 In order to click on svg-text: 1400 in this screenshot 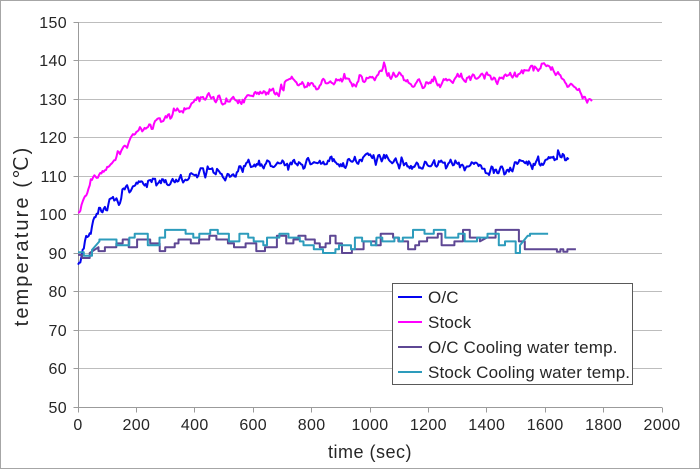, I will do `click(486, 425)`.